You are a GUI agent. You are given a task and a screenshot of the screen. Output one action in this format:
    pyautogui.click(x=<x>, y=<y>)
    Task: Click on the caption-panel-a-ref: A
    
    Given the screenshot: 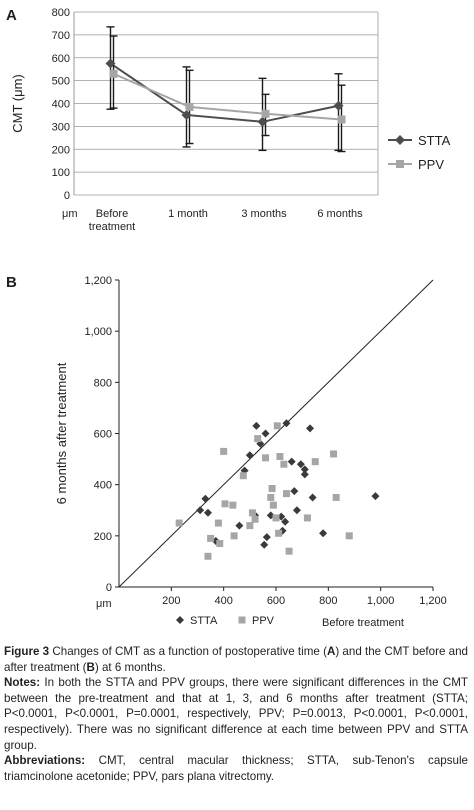 What is the action you would take?
    pyautogui.click(x=331, y=651)
    